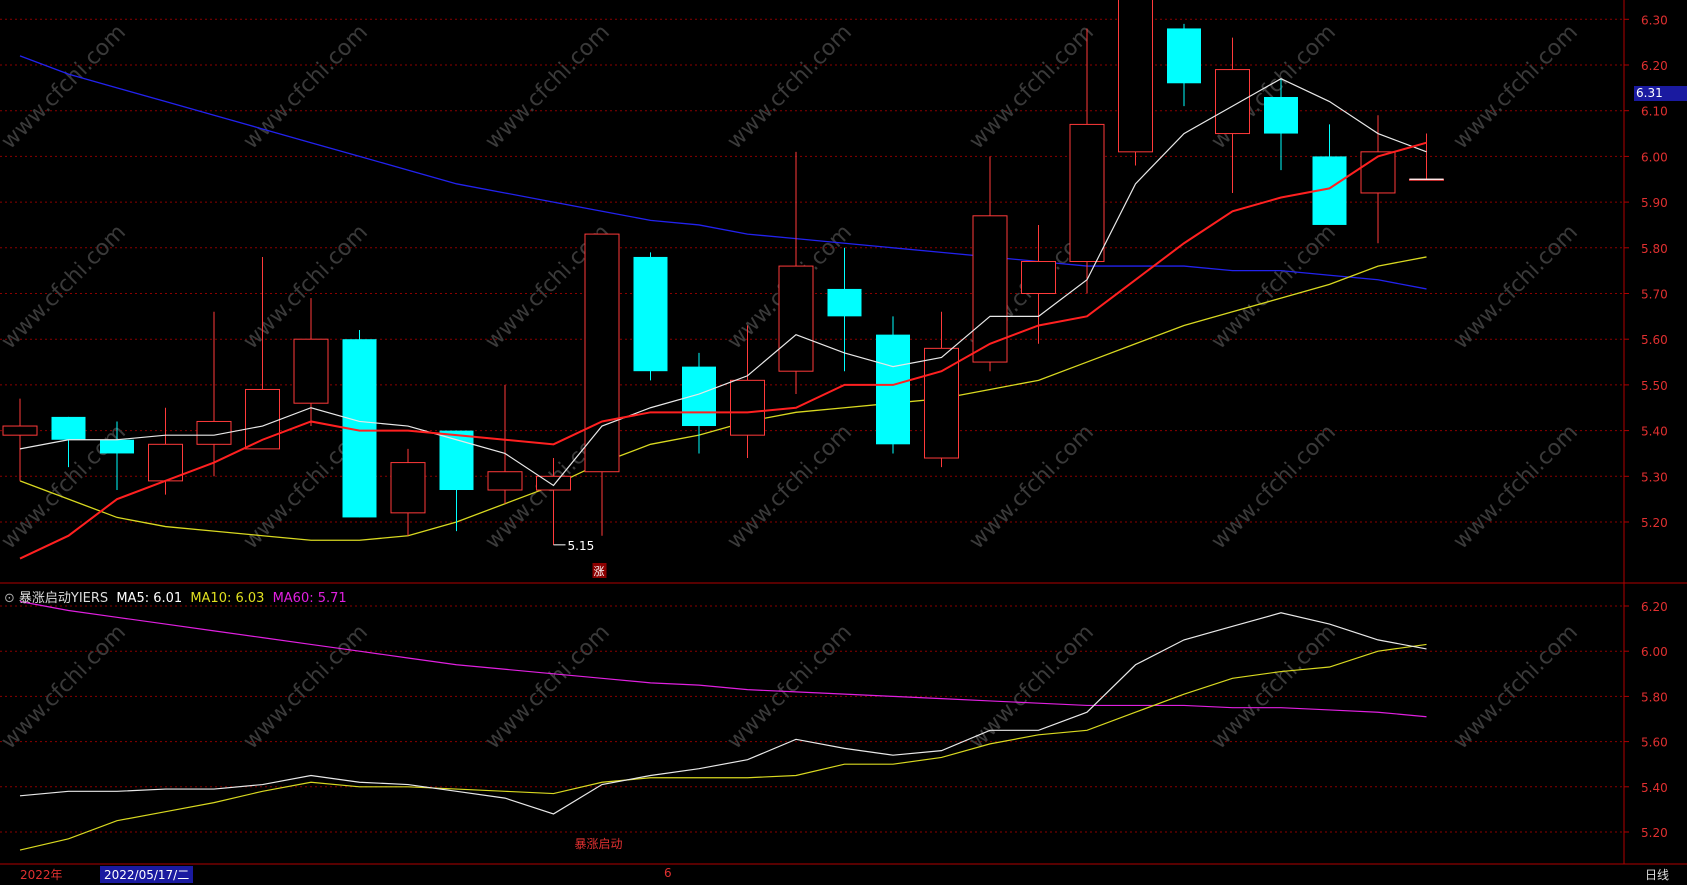 This screenshot has height=885, width=1687. I want to click on sub-ma60-line, so click(723, 659).